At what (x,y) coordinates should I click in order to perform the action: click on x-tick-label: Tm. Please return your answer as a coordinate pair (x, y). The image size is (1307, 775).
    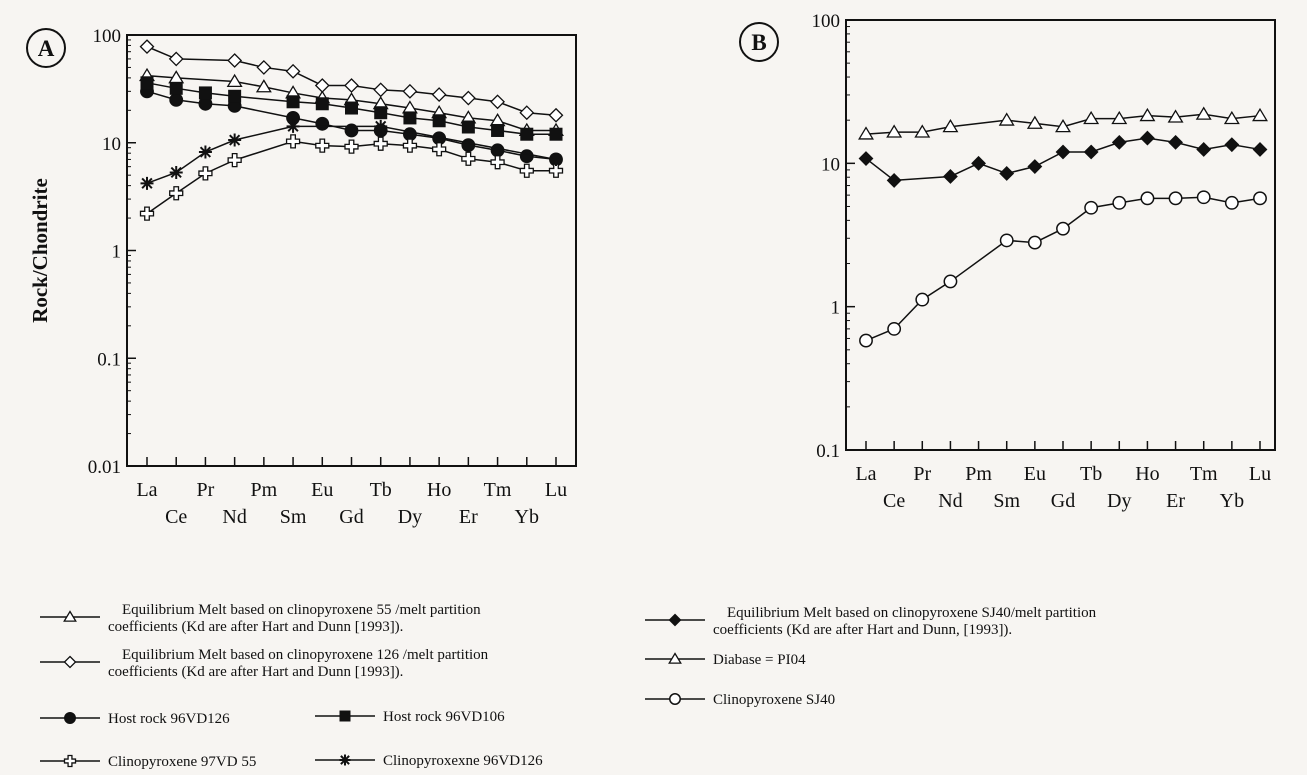
    Looking at the image, I should click on (498, 490).